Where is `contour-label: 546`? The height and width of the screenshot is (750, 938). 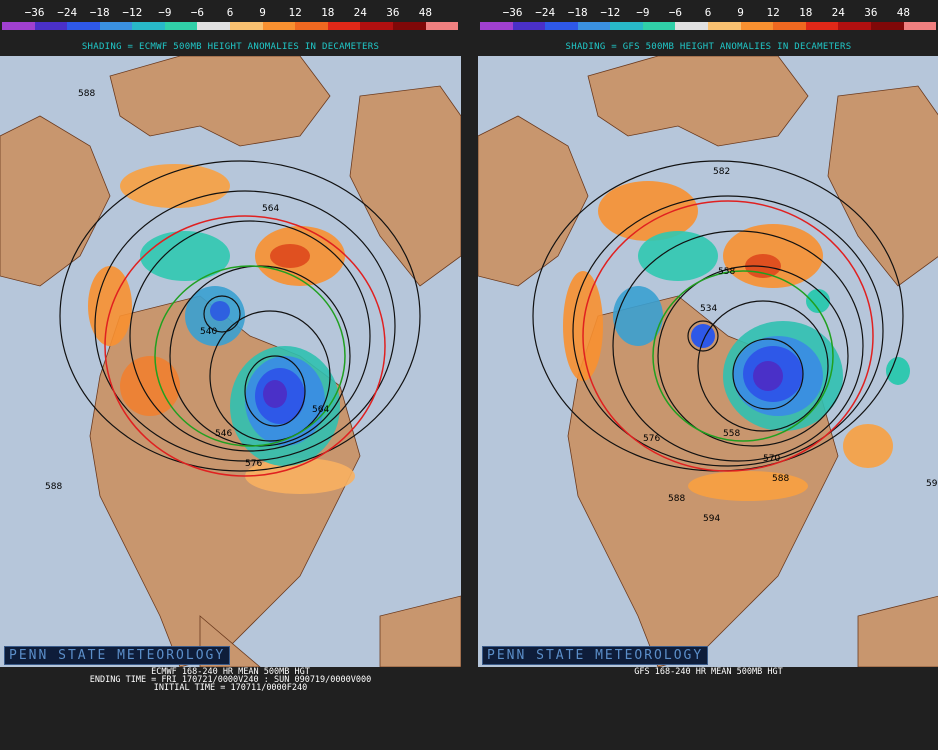 contour-label: 546 is located at coordinates (223, 434).